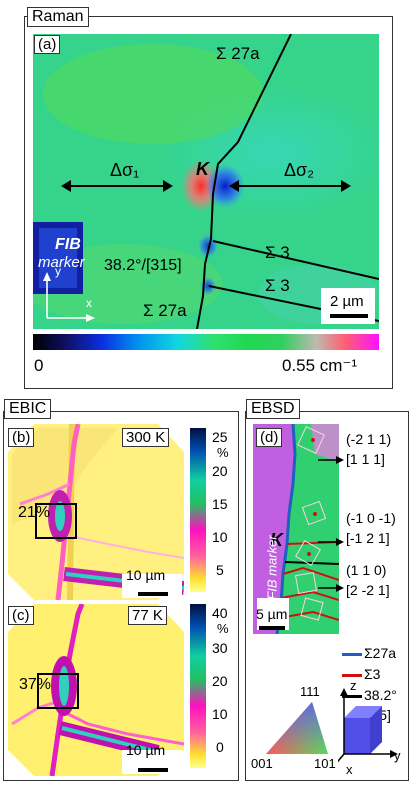 The height and width of the screenshot is (786, 412). I want to click on raman-axis-x: x, so click(89, 303).